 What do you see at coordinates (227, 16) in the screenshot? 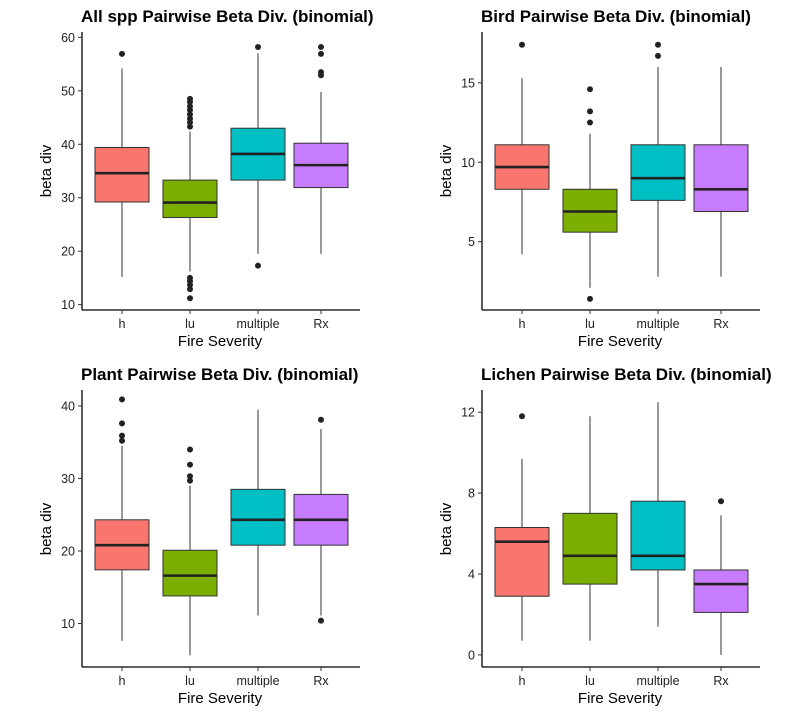
I see `panel-title: All spp Pairwise Beta Div. (binomial)` at bounding box center [227, 16].